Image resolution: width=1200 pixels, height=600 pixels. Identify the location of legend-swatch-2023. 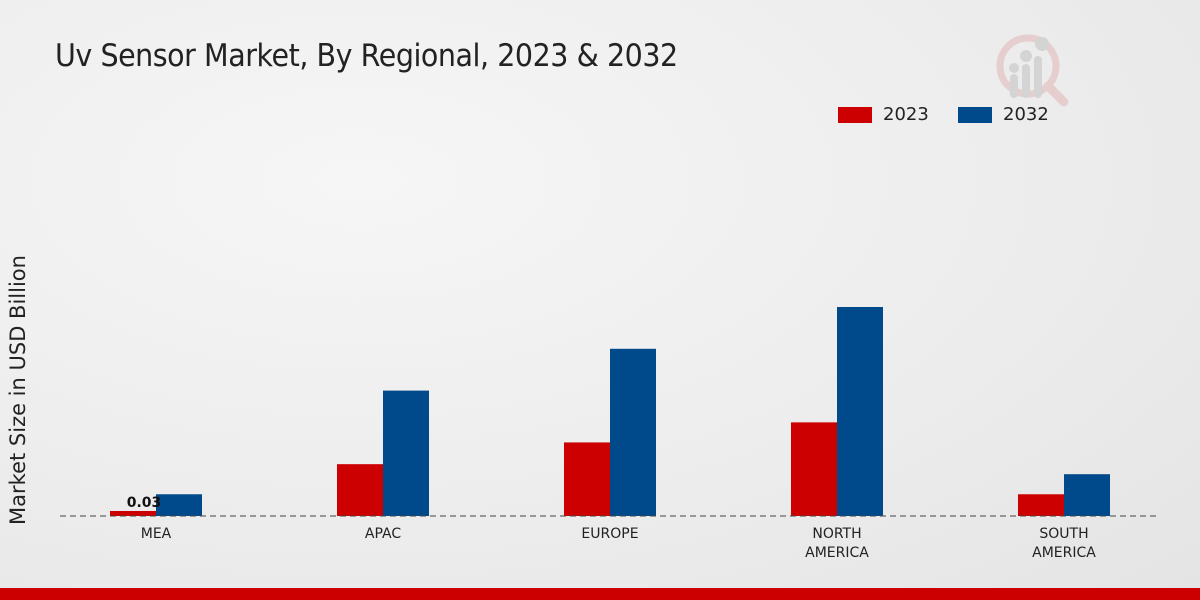
(855, 114).